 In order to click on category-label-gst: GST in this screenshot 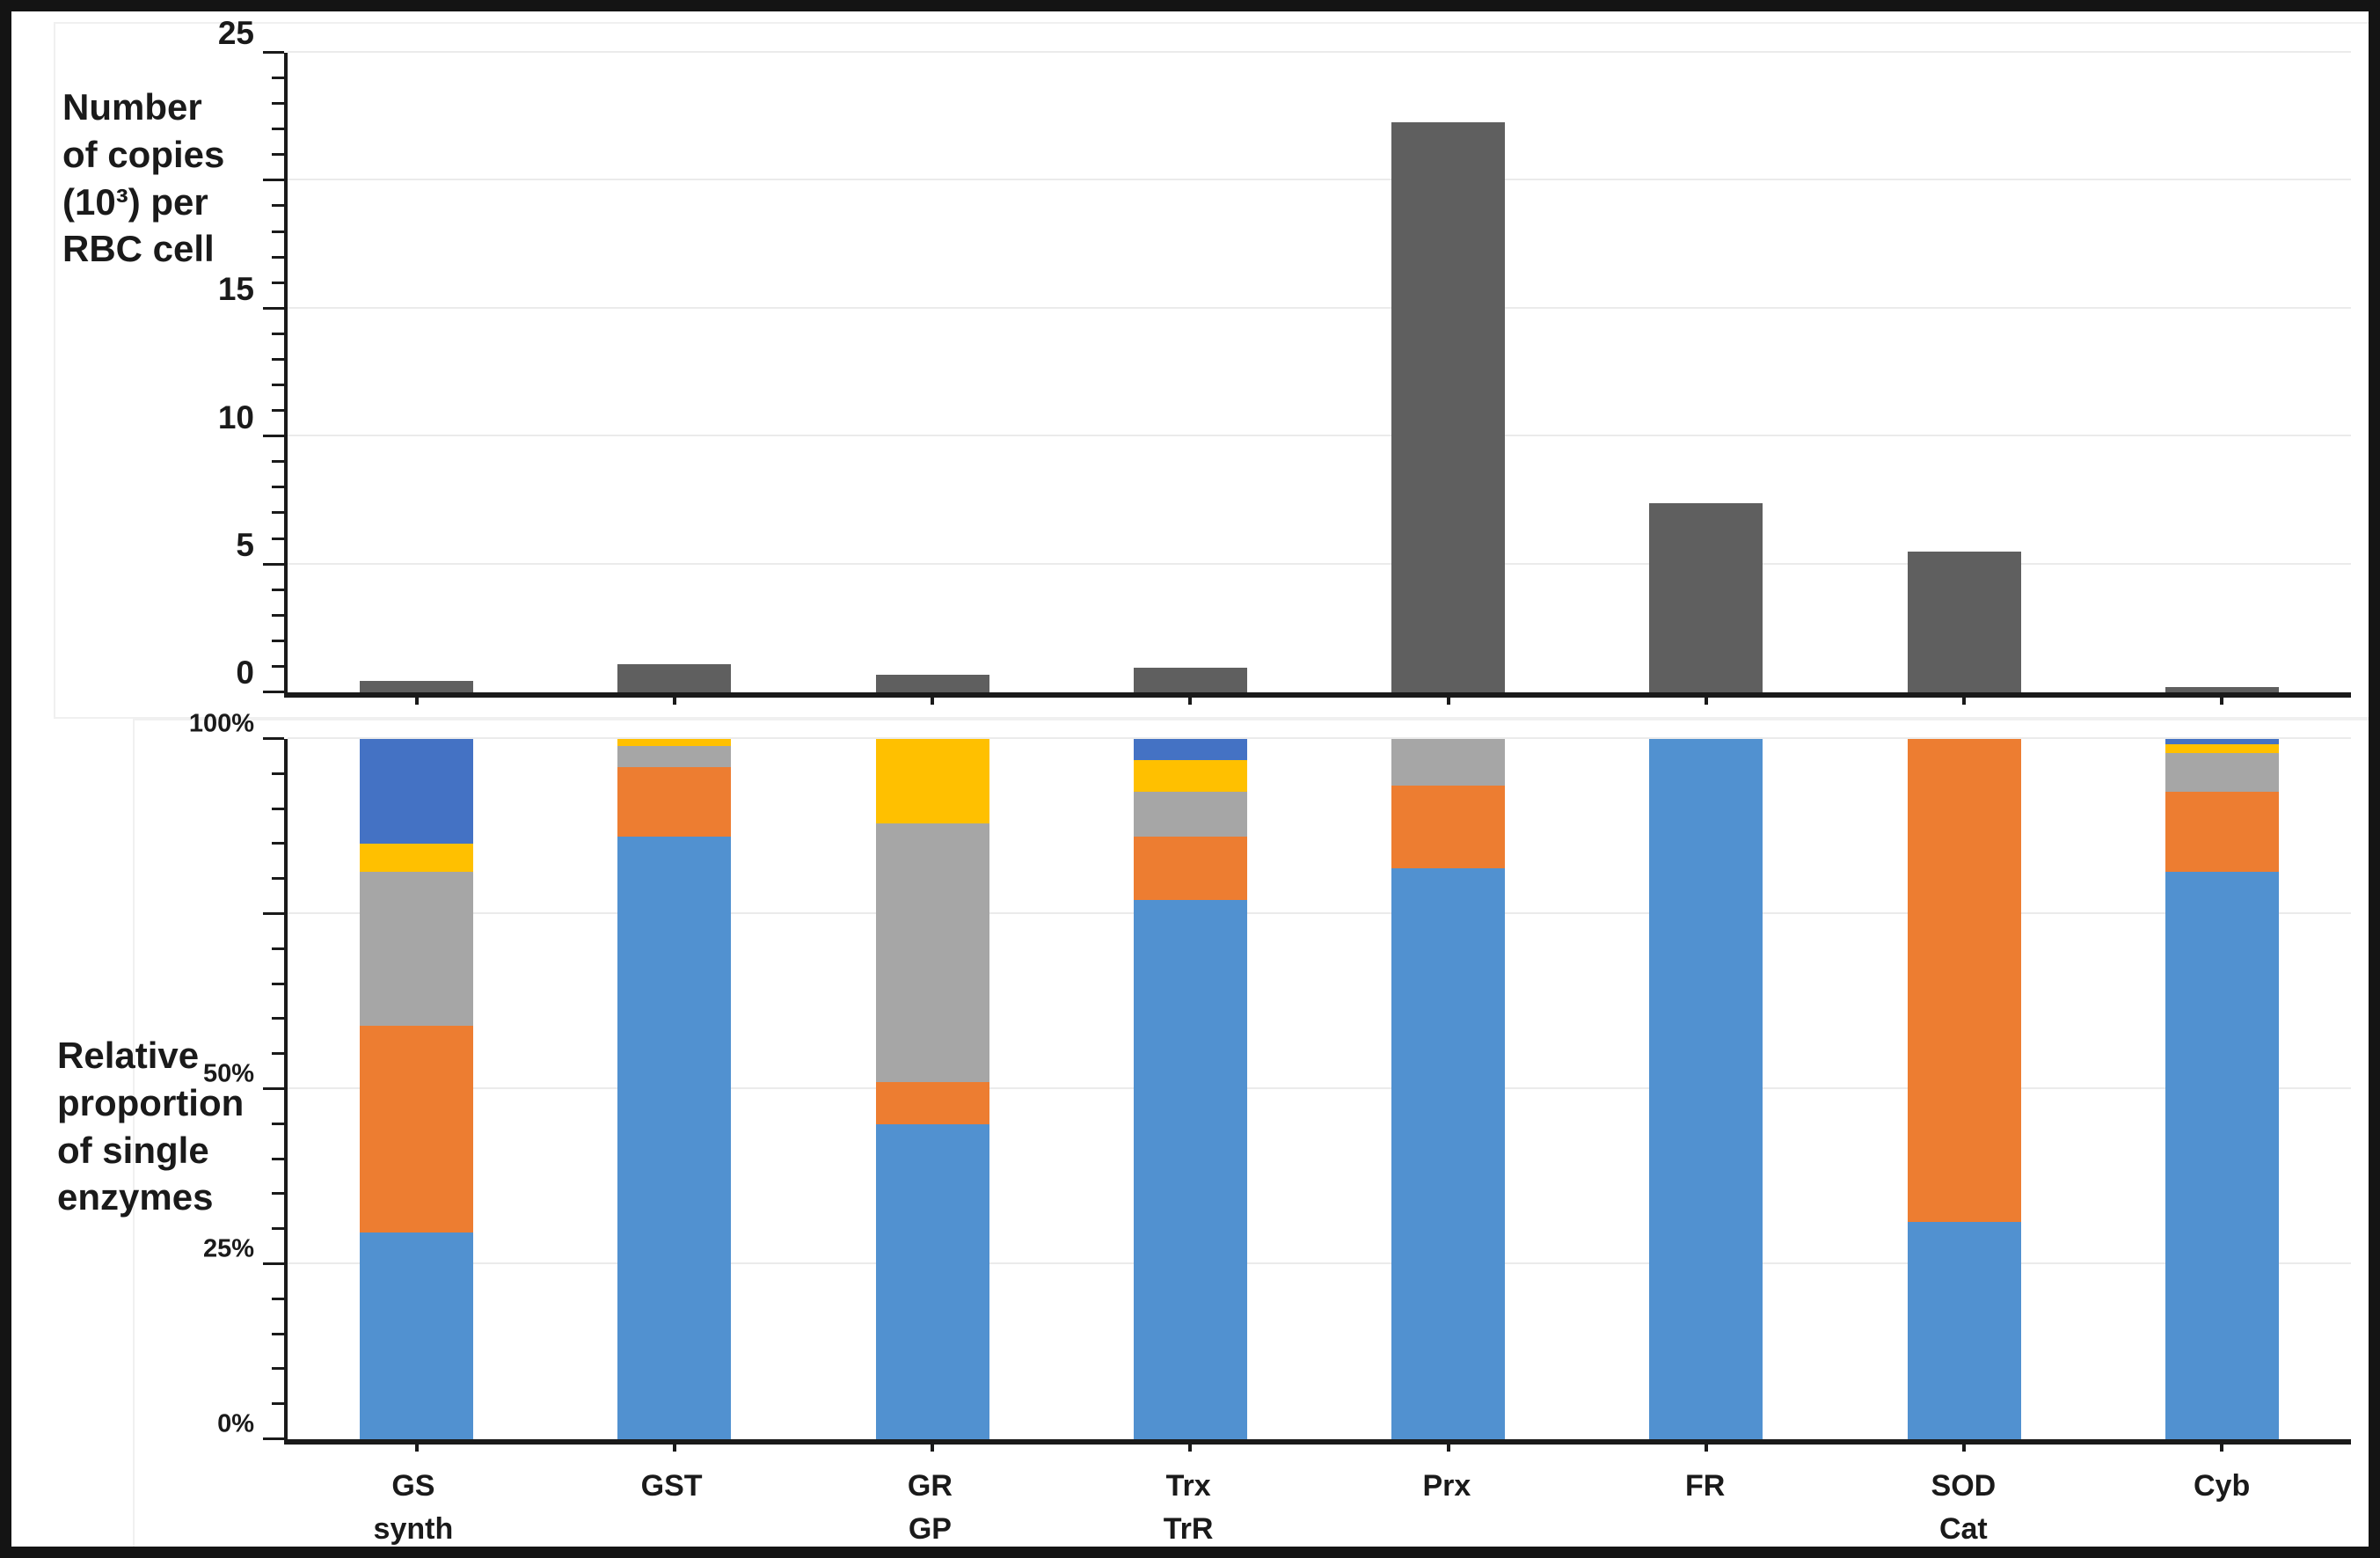, I will do `click(672, 1506)`.